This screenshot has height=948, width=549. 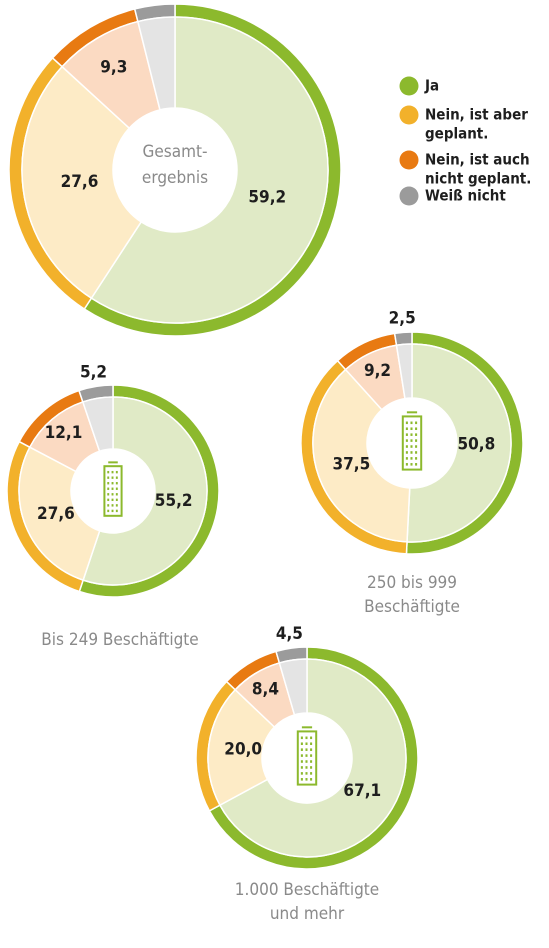 What do you see at coordinates (377, 371) in the screenshot?
I see `value-label: 9,2` at bounding box center [377, 371].